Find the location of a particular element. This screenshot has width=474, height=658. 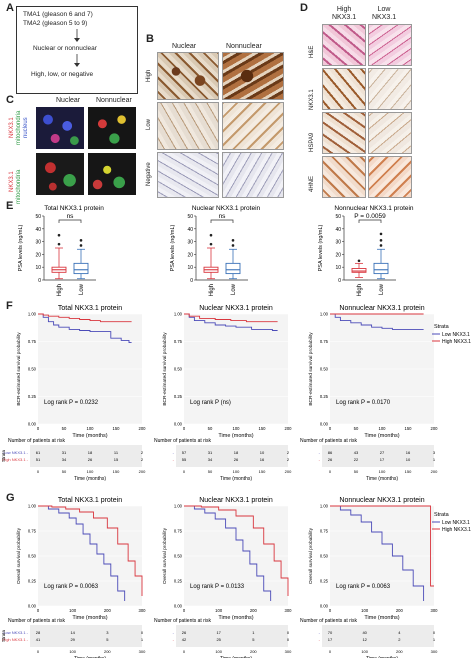

c-col-nonnuclear: Nonnuclear is located at coordinates (114, 100).